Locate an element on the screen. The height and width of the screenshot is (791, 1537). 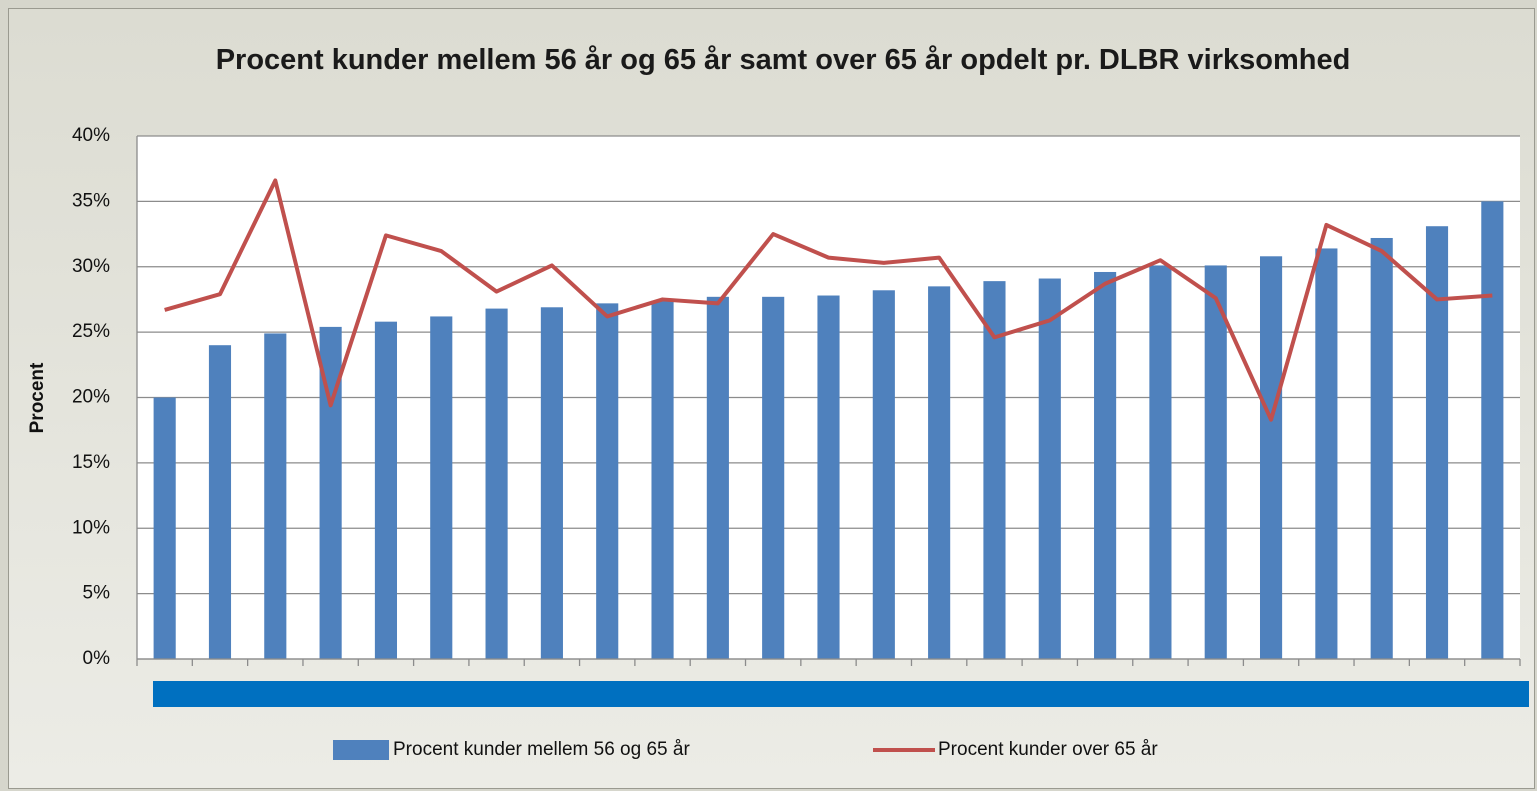
y-tick-label: 20% is located at coordinates (91, 397).